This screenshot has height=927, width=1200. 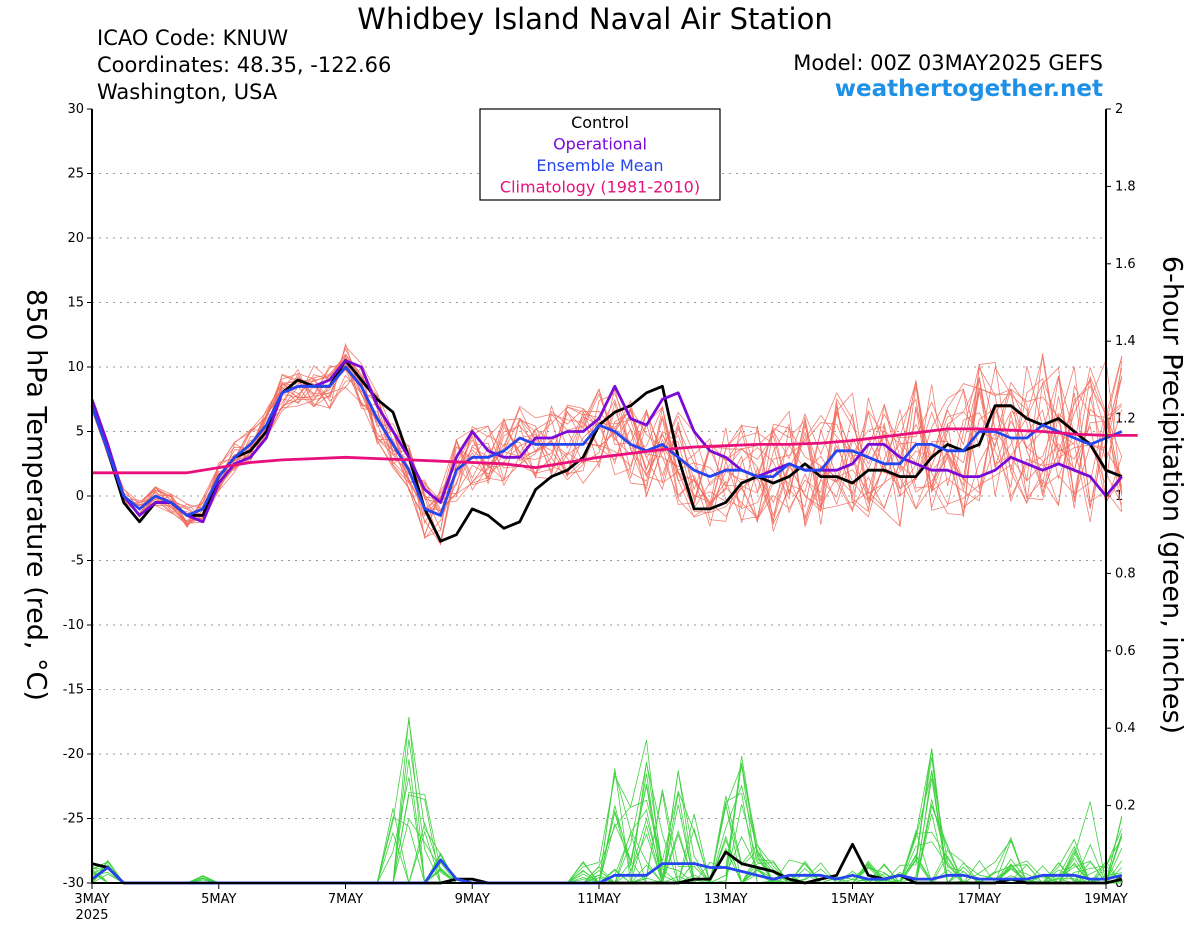 What do you see at coordinates (218, 899) in the screenshot?
I see `x-tick-label: 5MAY` at bounding box center [218, 899].